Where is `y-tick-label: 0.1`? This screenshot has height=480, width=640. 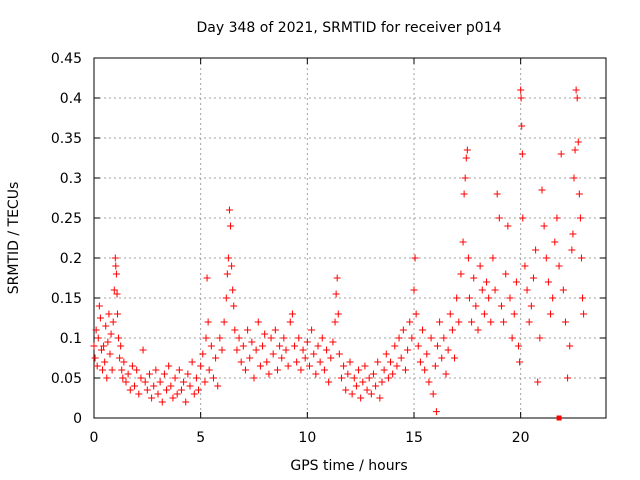
y-tick-label: 0.1 is located at coordinates (71, 339).